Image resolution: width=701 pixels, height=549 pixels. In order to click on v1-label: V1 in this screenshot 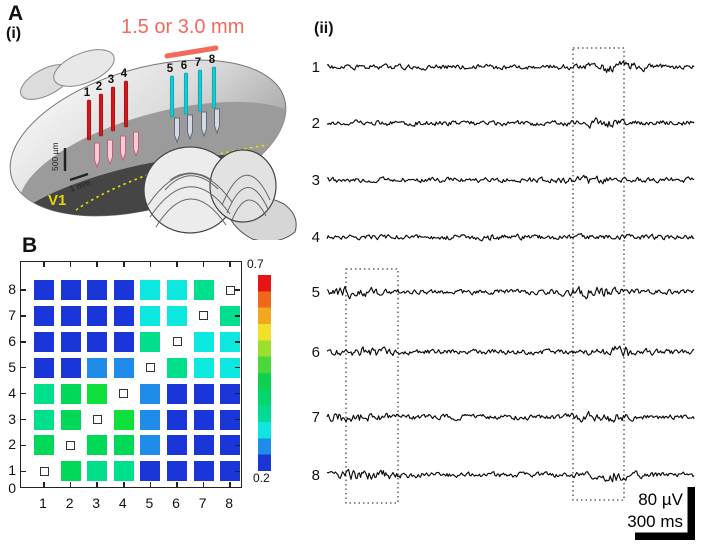, I will do `click(57, 200)`.